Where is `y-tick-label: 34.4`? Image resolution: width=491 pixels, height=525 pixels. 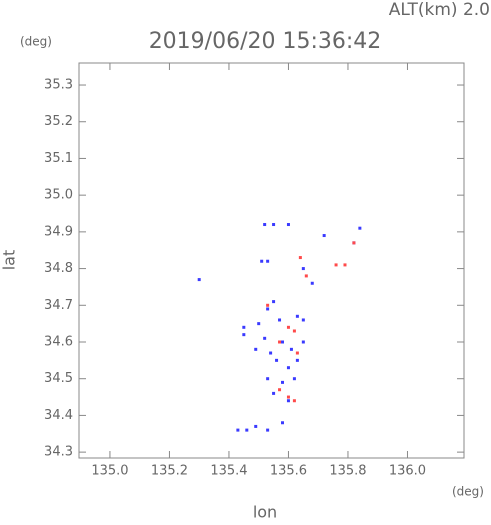
y-tick-label: 34.4 is located at coordinates (58, 415).